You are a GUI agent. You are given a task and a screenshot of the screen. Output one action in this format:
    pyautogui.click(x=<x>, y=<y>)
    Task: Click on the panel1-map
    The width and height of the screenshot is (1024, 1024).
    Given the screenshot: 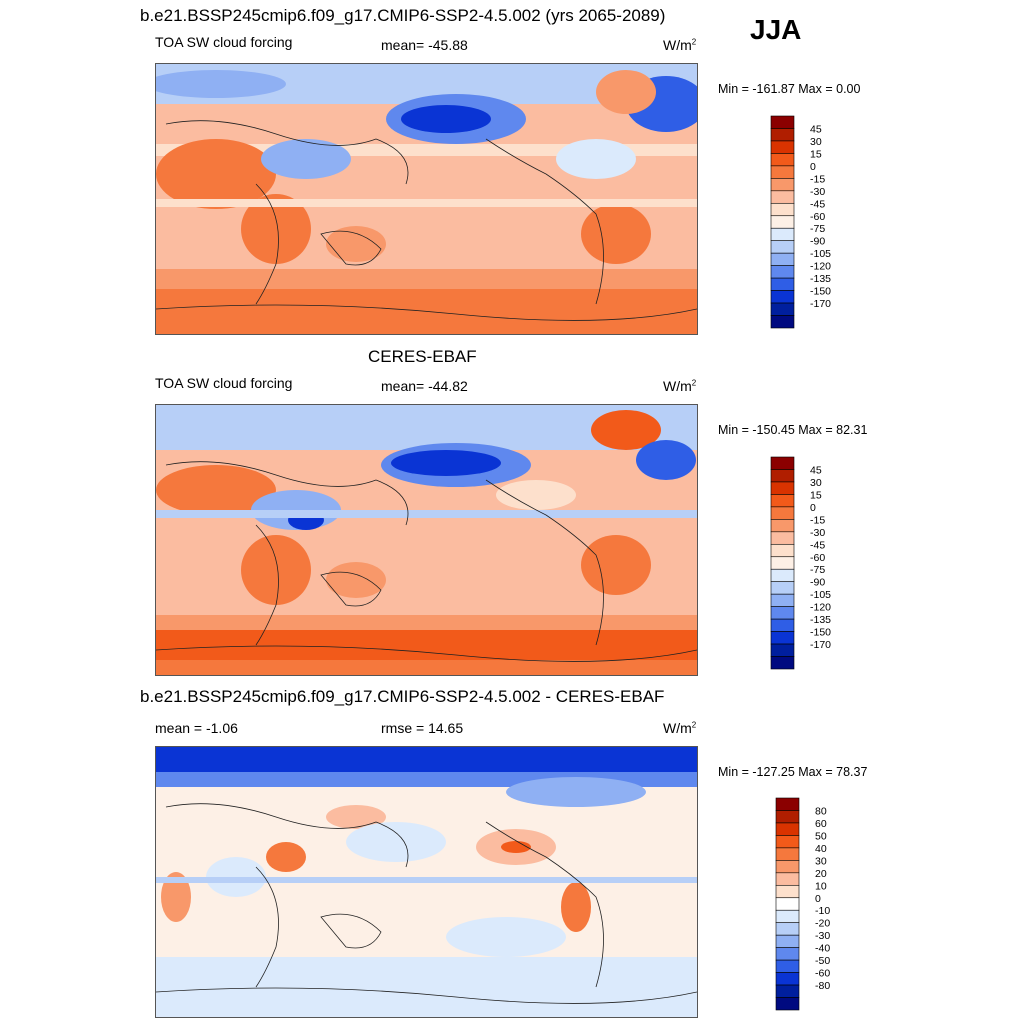 What is the action you would take?
    pyautogui.click(x=426, y=199)
    